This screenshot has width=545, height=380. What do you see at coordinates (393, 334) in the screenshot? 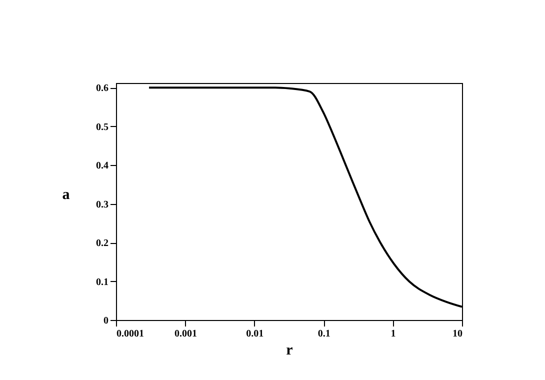
I see `x-tick-label: 1` at bounding box center [393, 334].